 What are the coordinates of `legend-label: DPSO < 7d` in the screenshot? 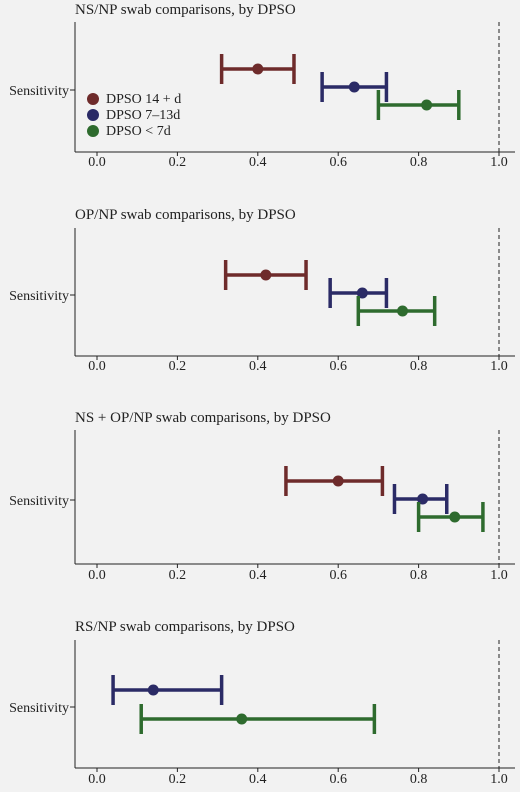 It's located at (138, 131).